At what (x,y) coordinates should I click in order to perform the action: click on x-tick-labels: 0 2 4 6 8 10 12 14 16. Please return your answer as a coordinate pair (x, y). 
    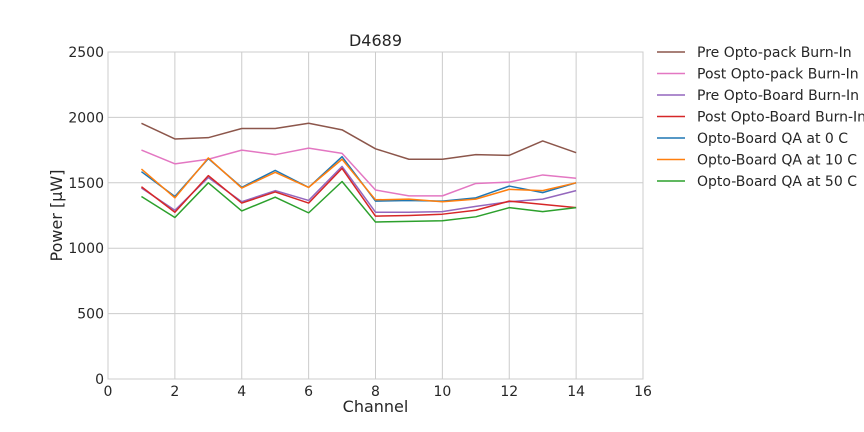
    Looking at the image, I should click on (378, 392).